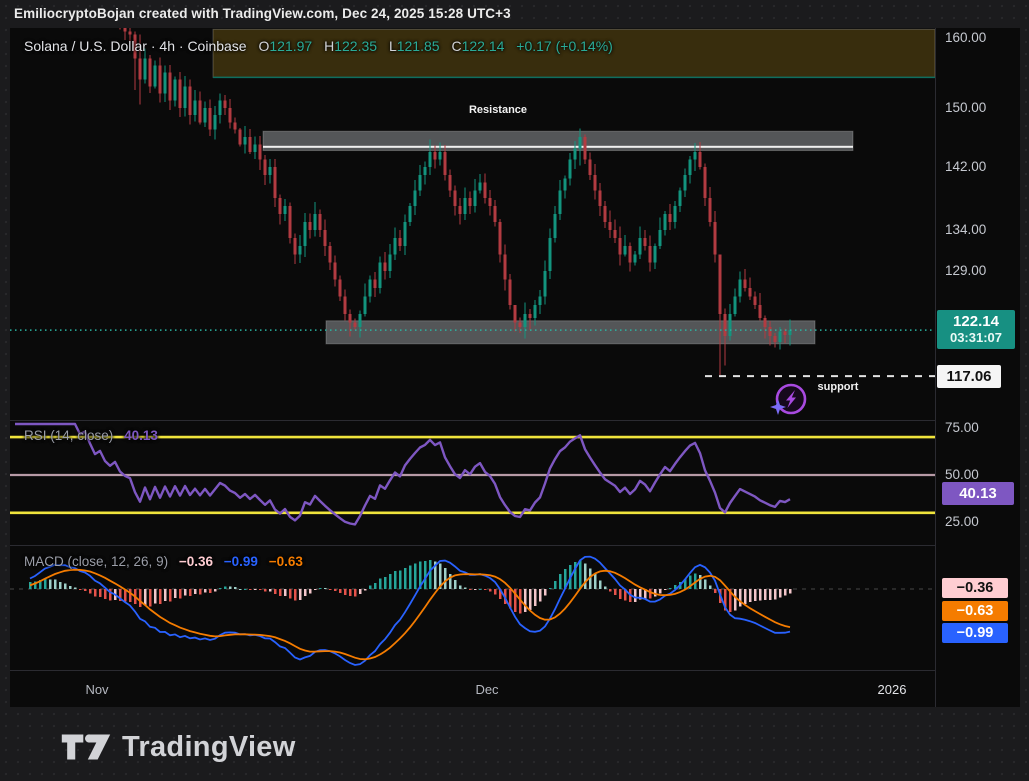 The image size is (1029, 781). What do you see at coordinates (141, 435) in the screenshot?
I see `rsi-current-value: 40.13` at bounding box center [141, 435].